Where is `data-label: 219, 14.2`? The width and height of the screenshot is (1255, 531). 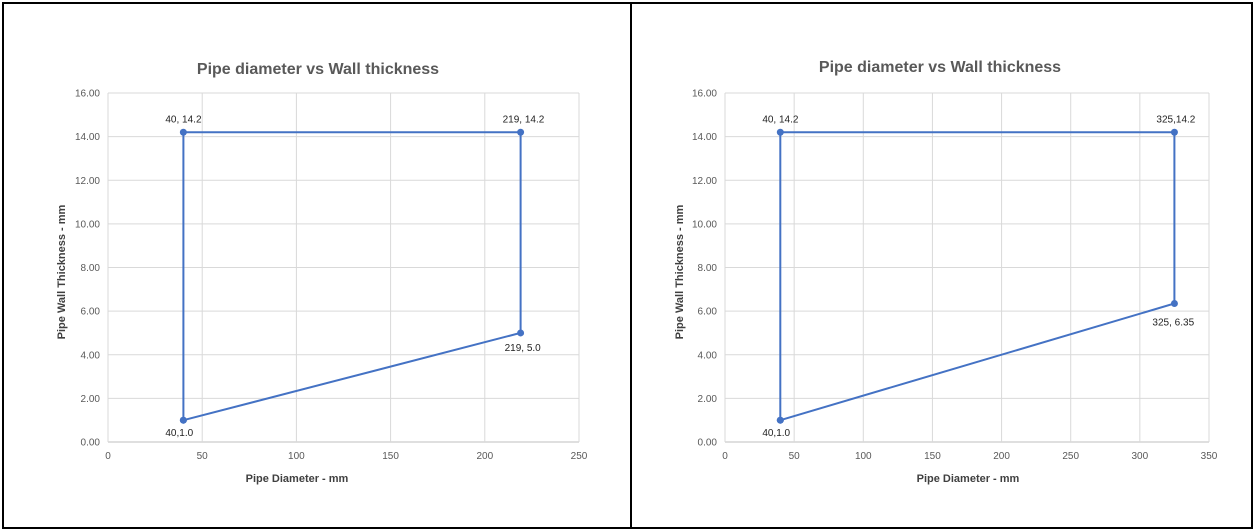 data-label: 219, 14.2 is located at coordinates (524, 119).